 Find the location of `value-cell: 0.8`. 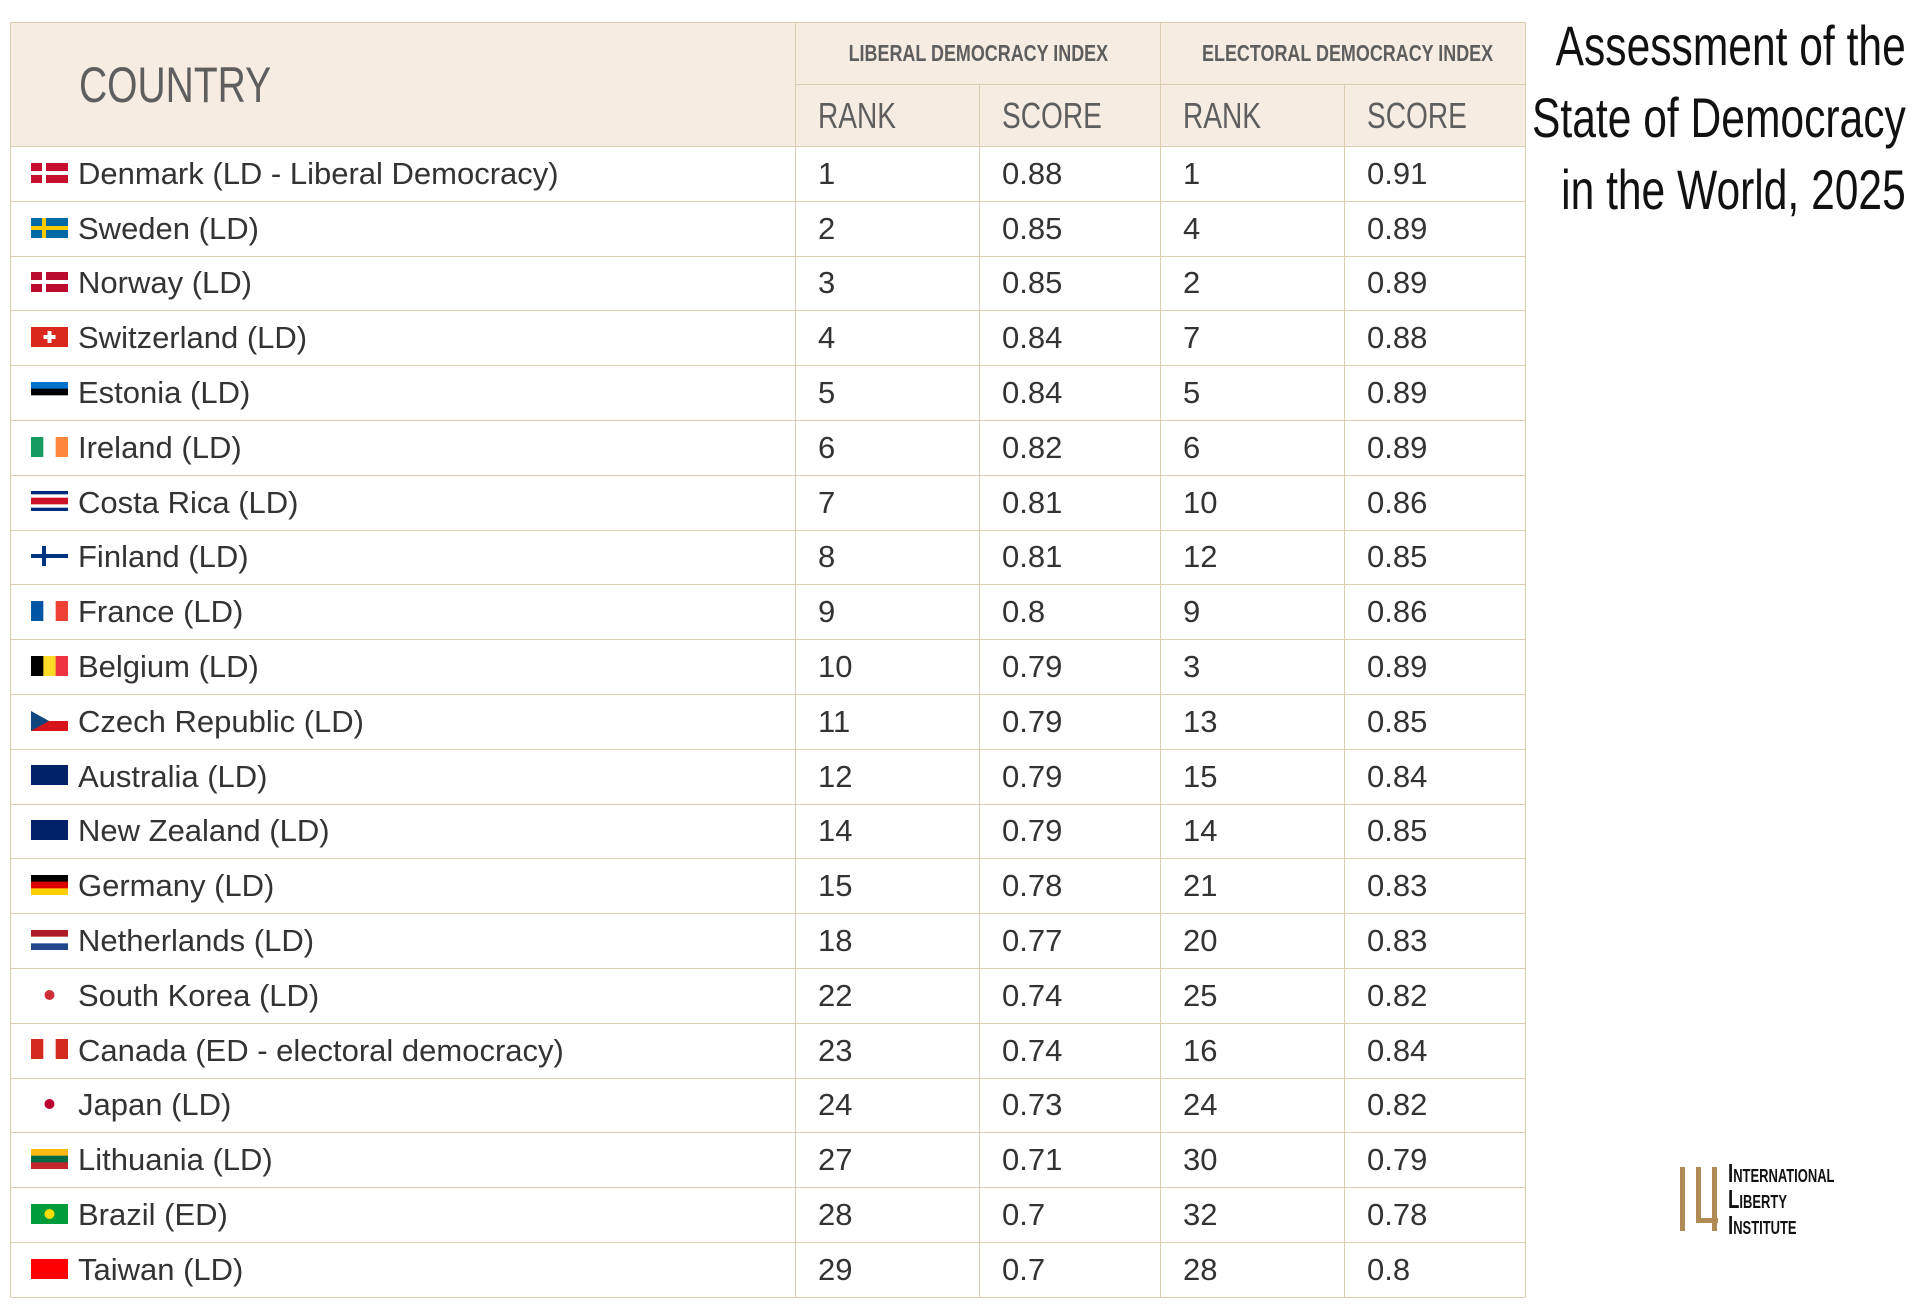

value-cell: 0.8 is located at coordinates (1070, 612).